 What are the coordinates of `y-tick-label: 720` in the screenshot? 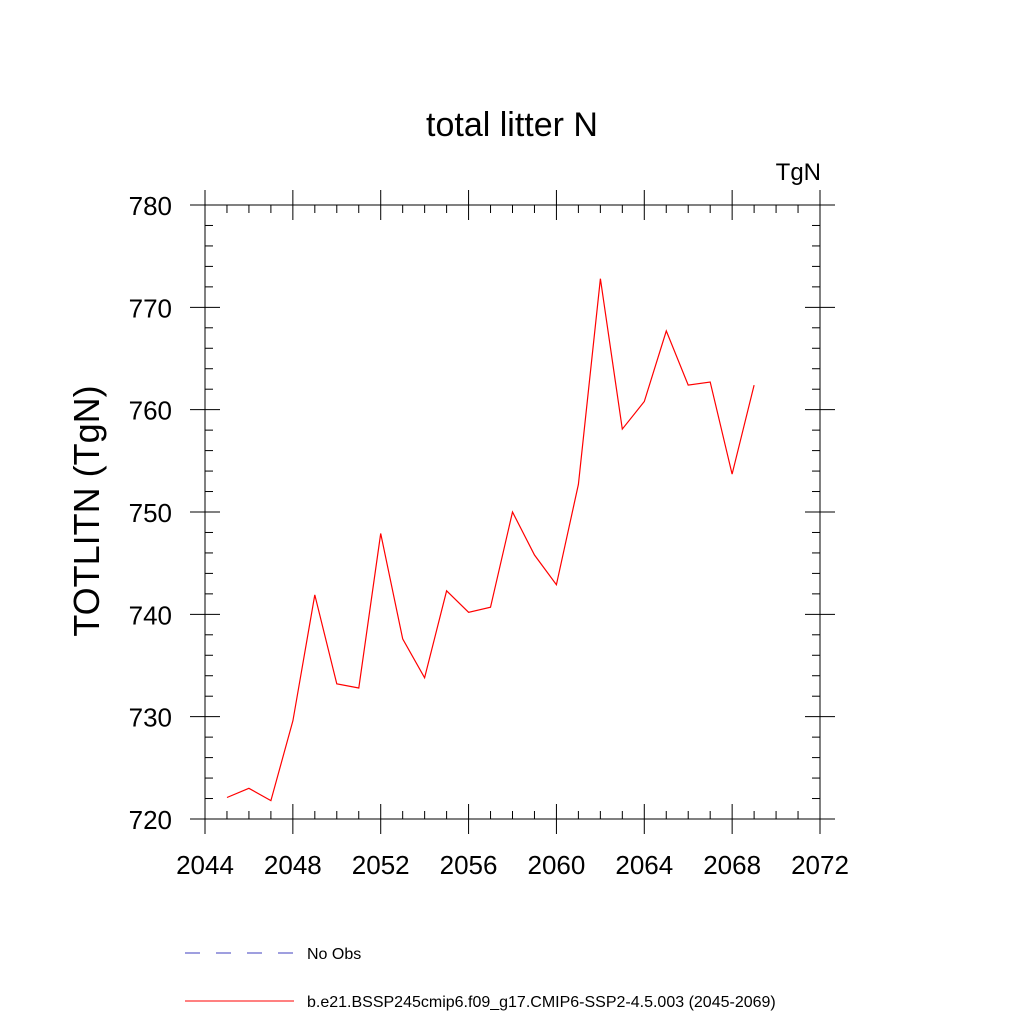 It's located at (150, 820).